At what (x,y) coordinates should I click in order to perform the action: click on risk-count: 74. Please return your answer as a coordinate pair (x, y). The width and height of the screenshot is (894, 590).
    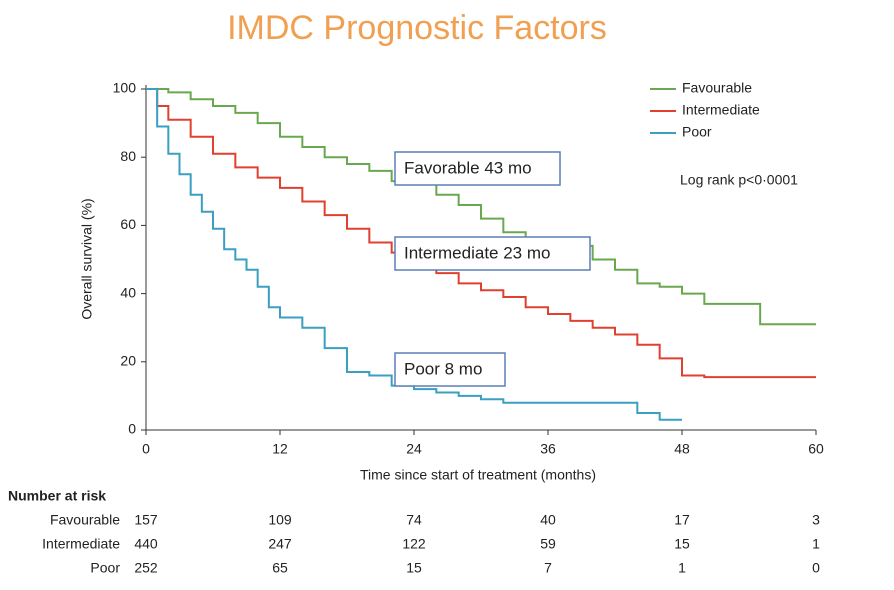
    Looking at the image, I should click on (414, 520).